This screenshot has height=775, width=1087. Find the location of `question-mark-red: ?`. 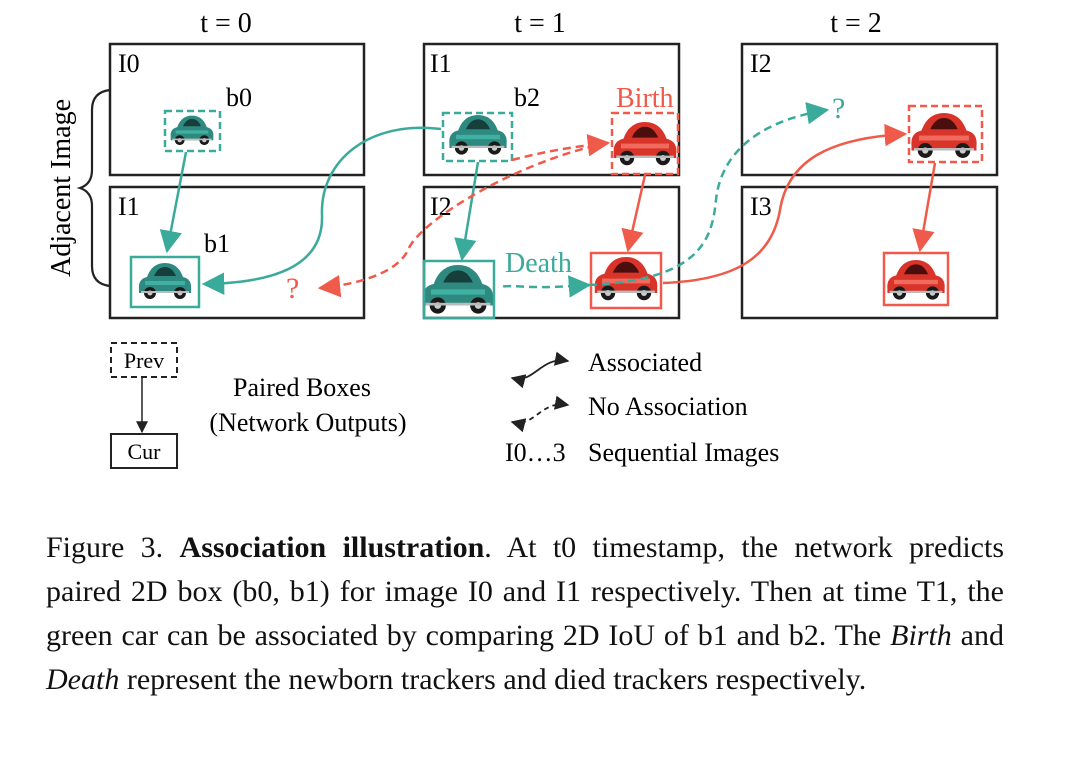

question-mark-red: ? is located at coordinates (292, 288).